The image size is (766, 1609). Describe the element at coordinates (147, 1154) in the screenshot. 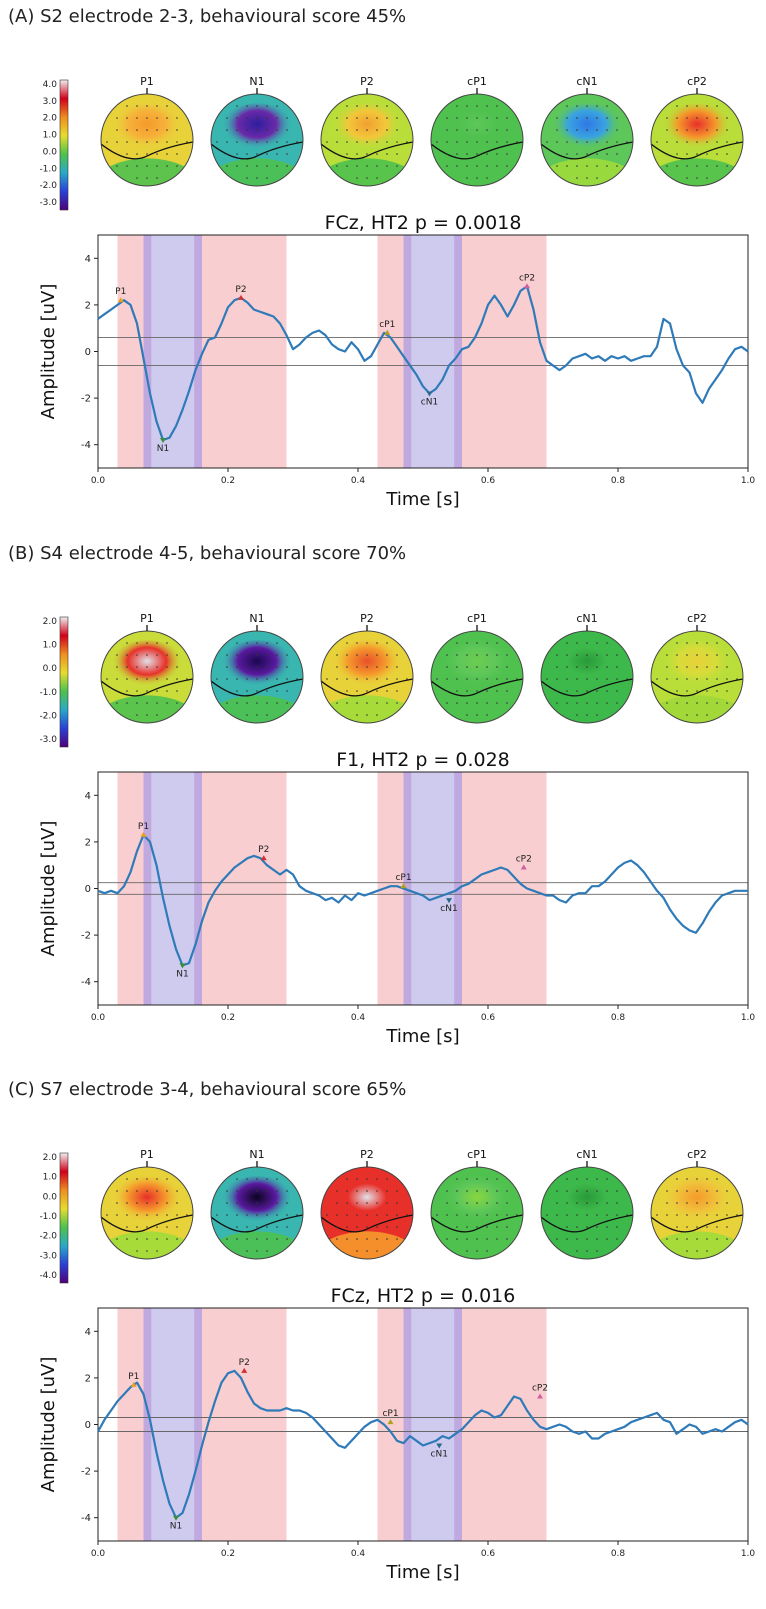

I see `topomap-label: P1` at that location.